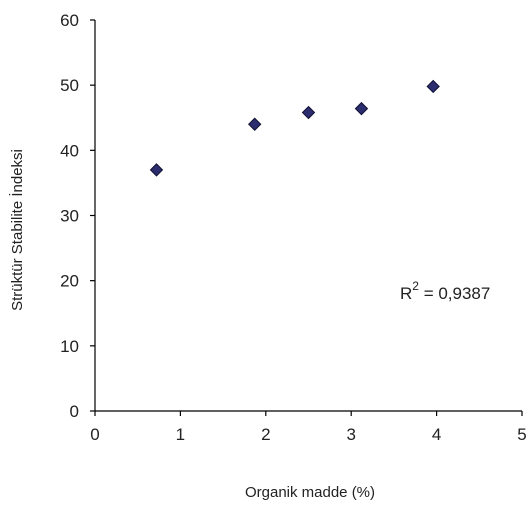  Describe the element at coordinates (350, 434) in the screenshot. I see `x-tick-label: 3` at that location.